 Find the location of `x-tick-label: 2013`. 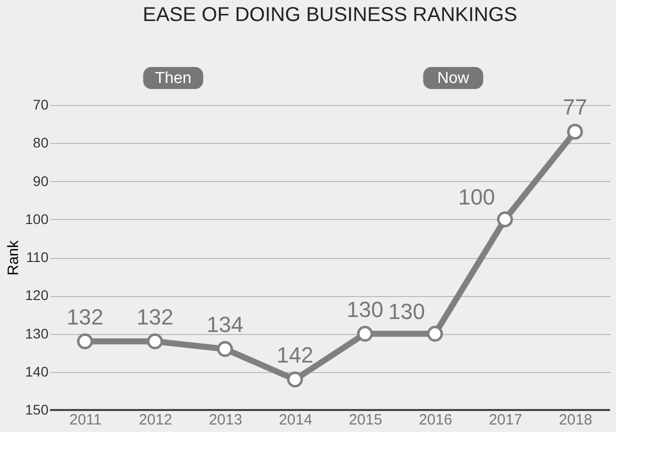

x-tick-label: 2013 is located at coordinates (225, 420).